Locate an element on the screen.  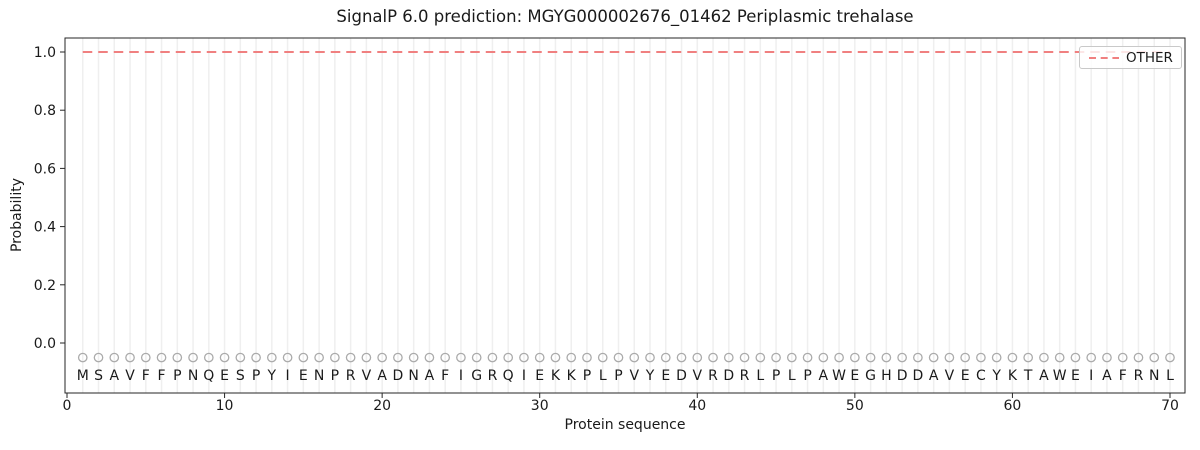
legend-dashed-line-icon is located at coordinates (1104, 57).